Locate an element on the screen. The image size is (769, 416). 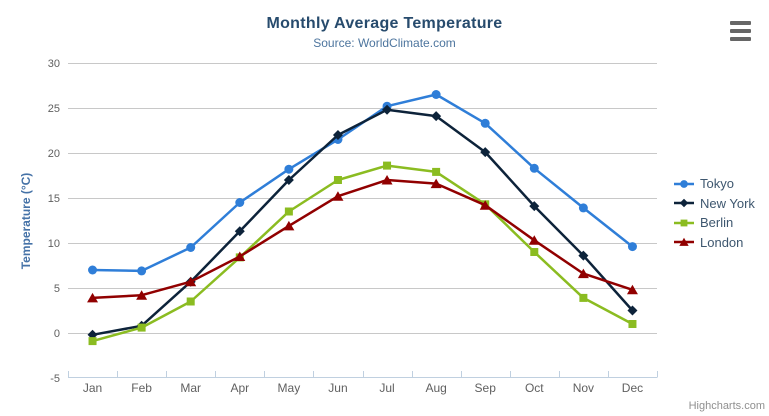
x-tick-label: Jun is located at coordinates (337, 388).